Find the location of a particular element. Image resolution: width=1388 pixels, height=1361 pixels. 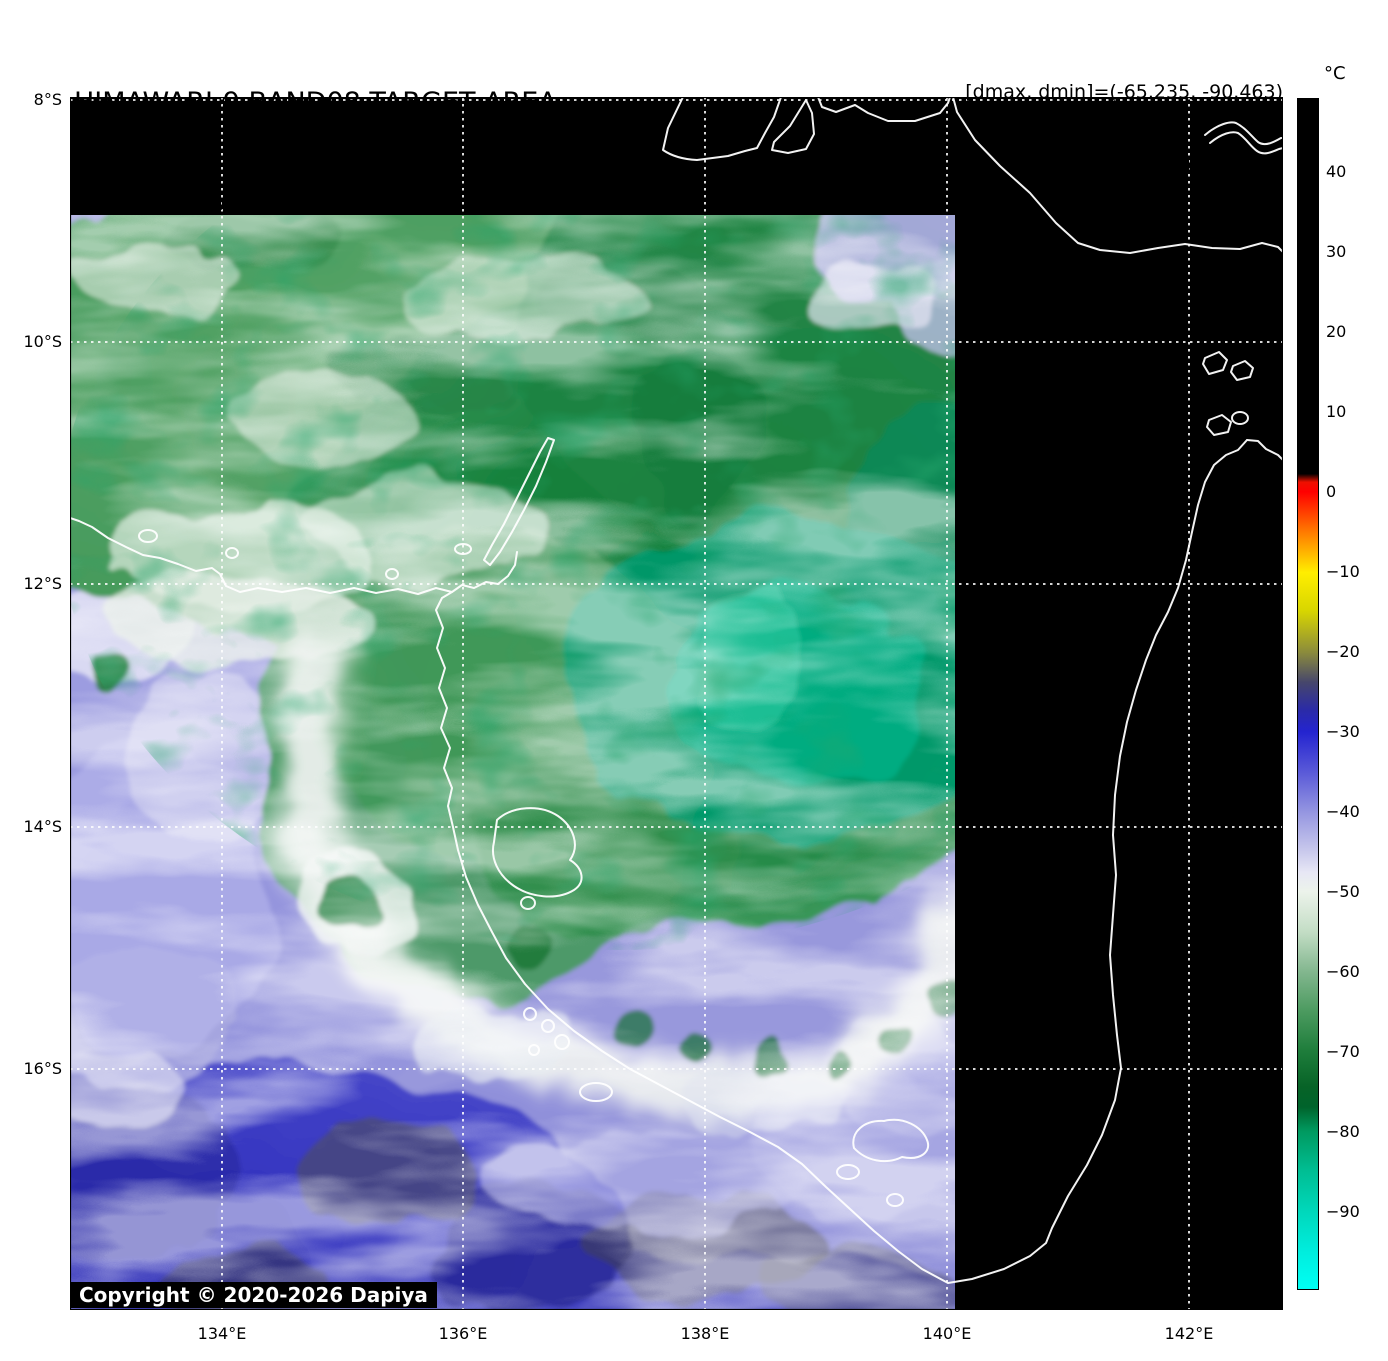

cb-tick-m60: −60 is located at coordinates (1343, 971).